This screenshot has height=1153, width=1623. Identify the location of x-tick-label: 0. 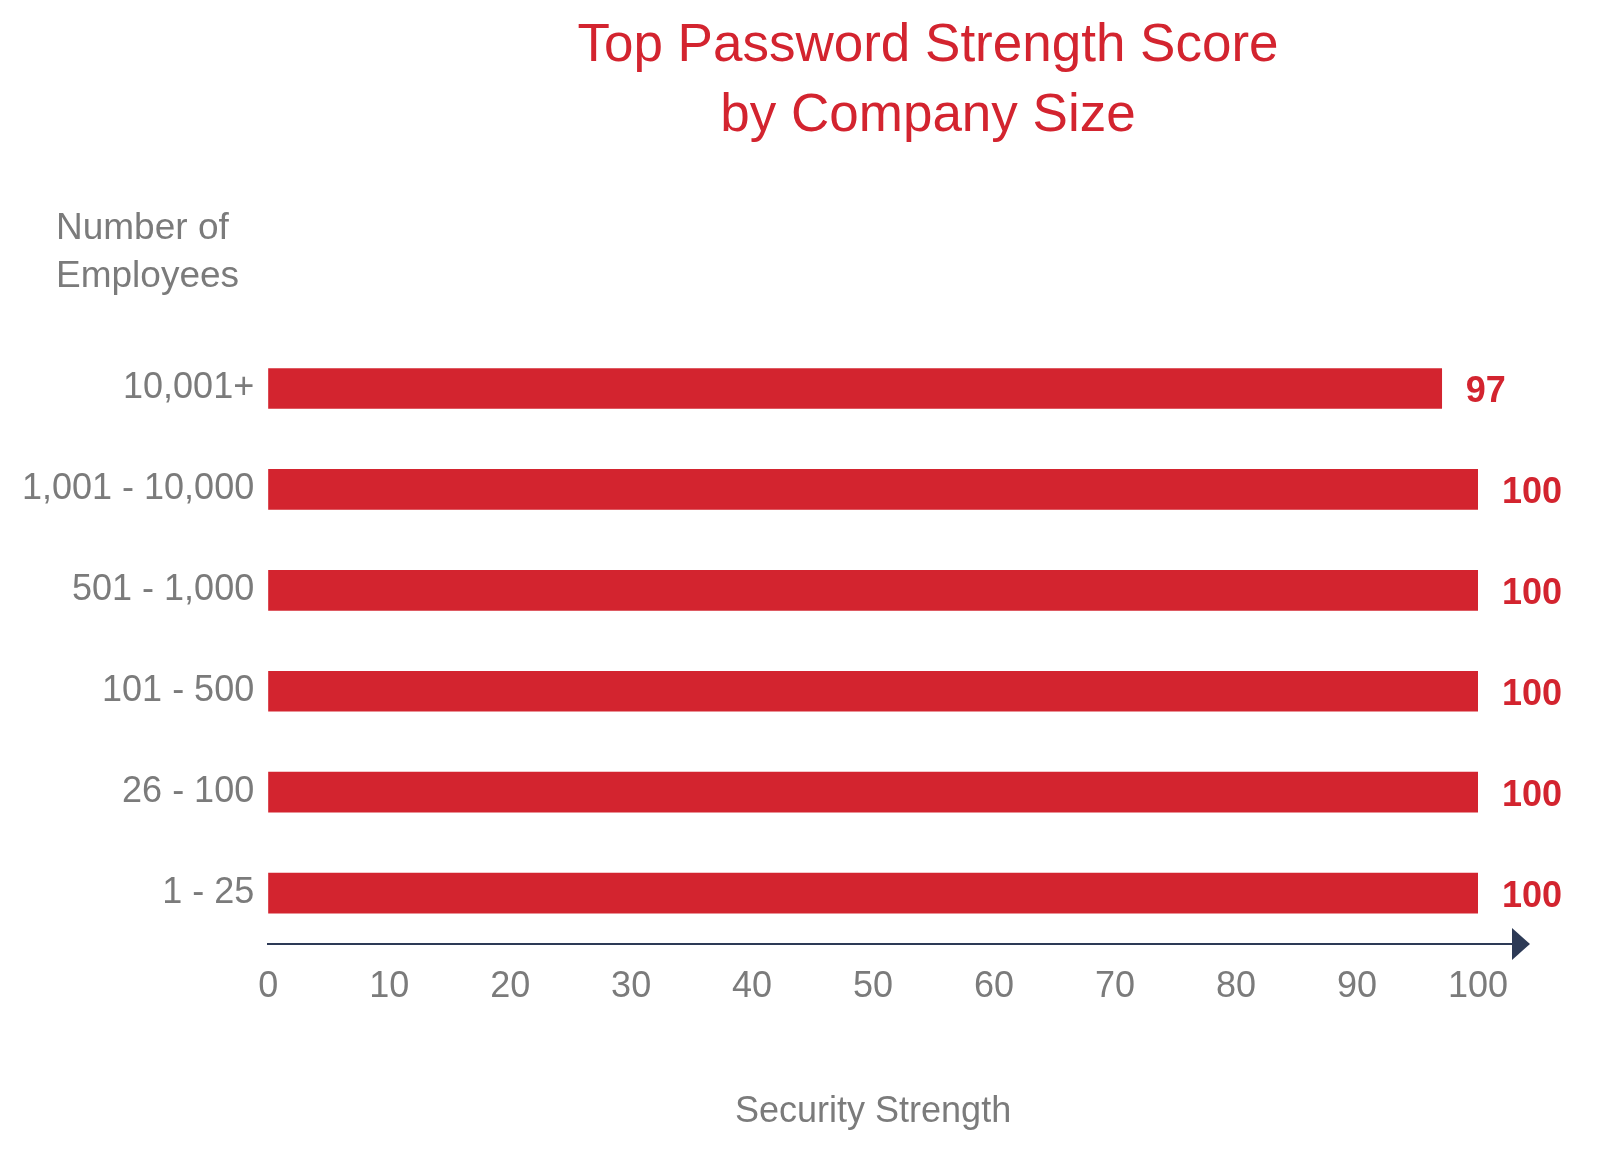
(268, 985).